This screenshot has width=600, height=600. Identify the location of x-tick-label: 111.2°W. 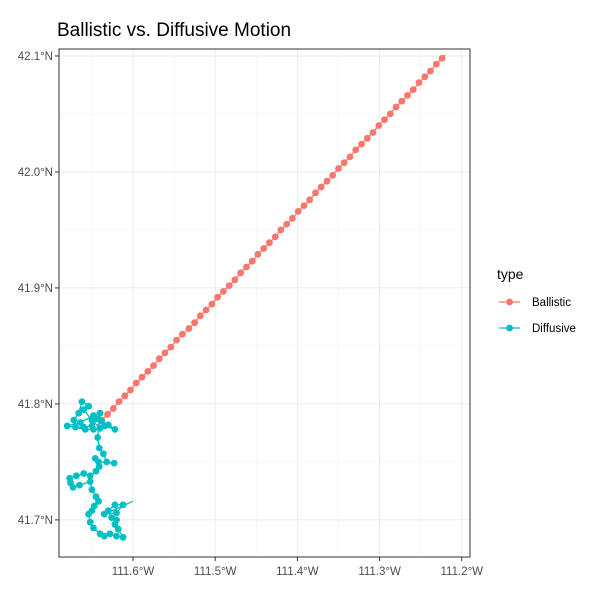
(462, 572).